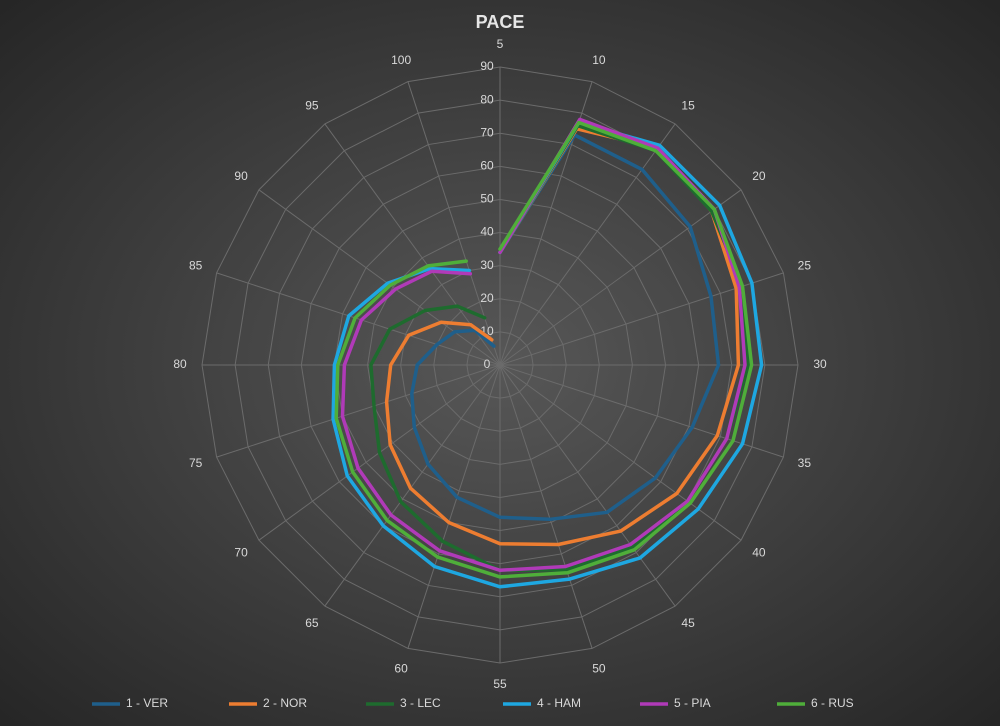 Image resolution: width=1000 pixels, height=726 pixels. I want to click on category-label: 40, so click(759, 552).